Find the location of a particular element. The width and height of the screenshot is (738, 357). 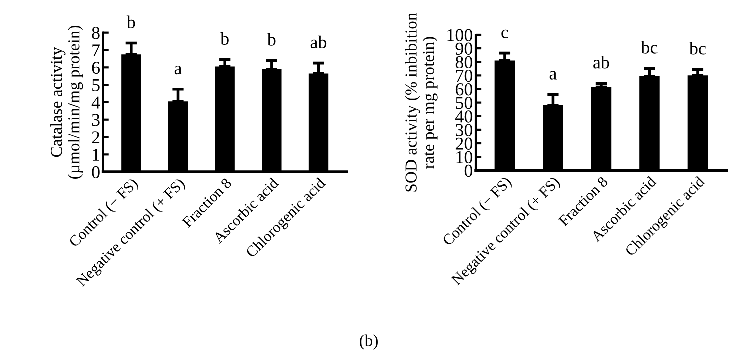

y-tick-label: 30 is located at coordinates (464, 130).